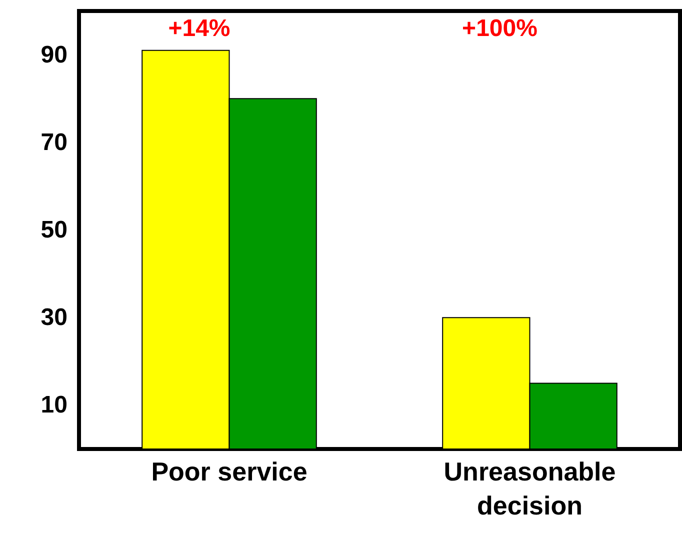 The width and height of the screenshot is (682, 533). What do you see at coordinates (500, 28) in the screenshot?
I see `annotation: +100%` at bounding box center [500, 28].